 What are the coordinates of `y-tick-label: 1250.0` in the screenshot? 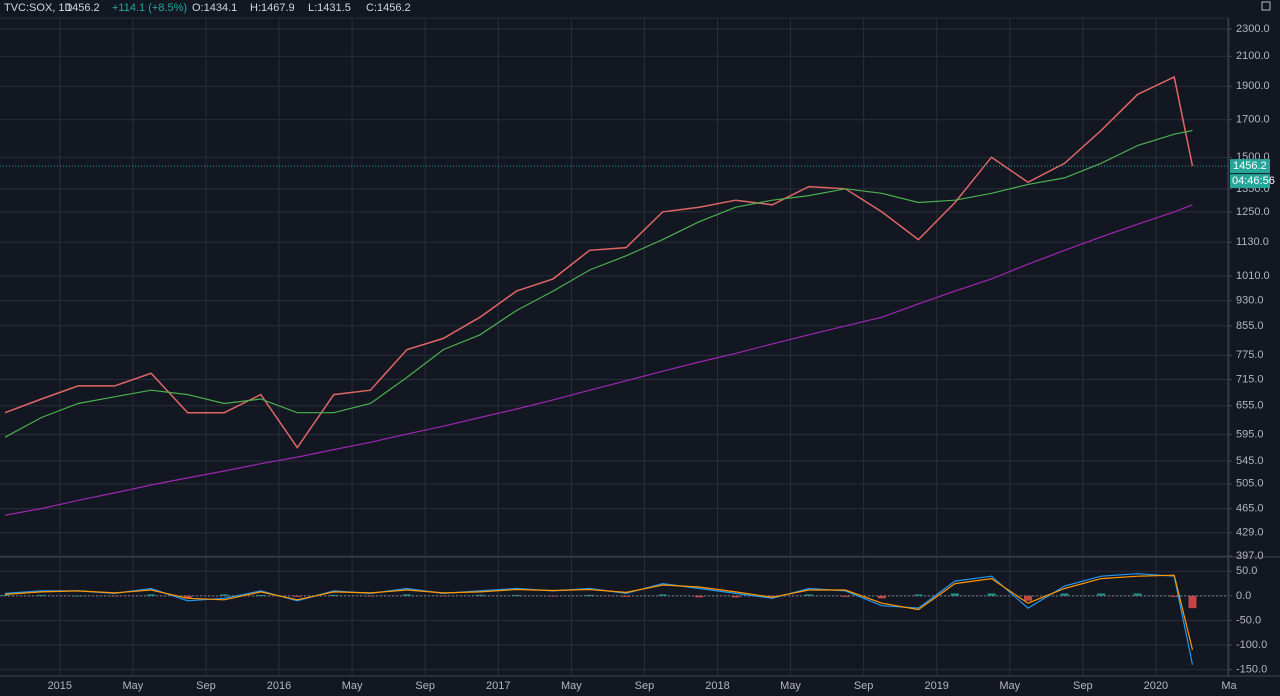 It's located at (1253, 212).